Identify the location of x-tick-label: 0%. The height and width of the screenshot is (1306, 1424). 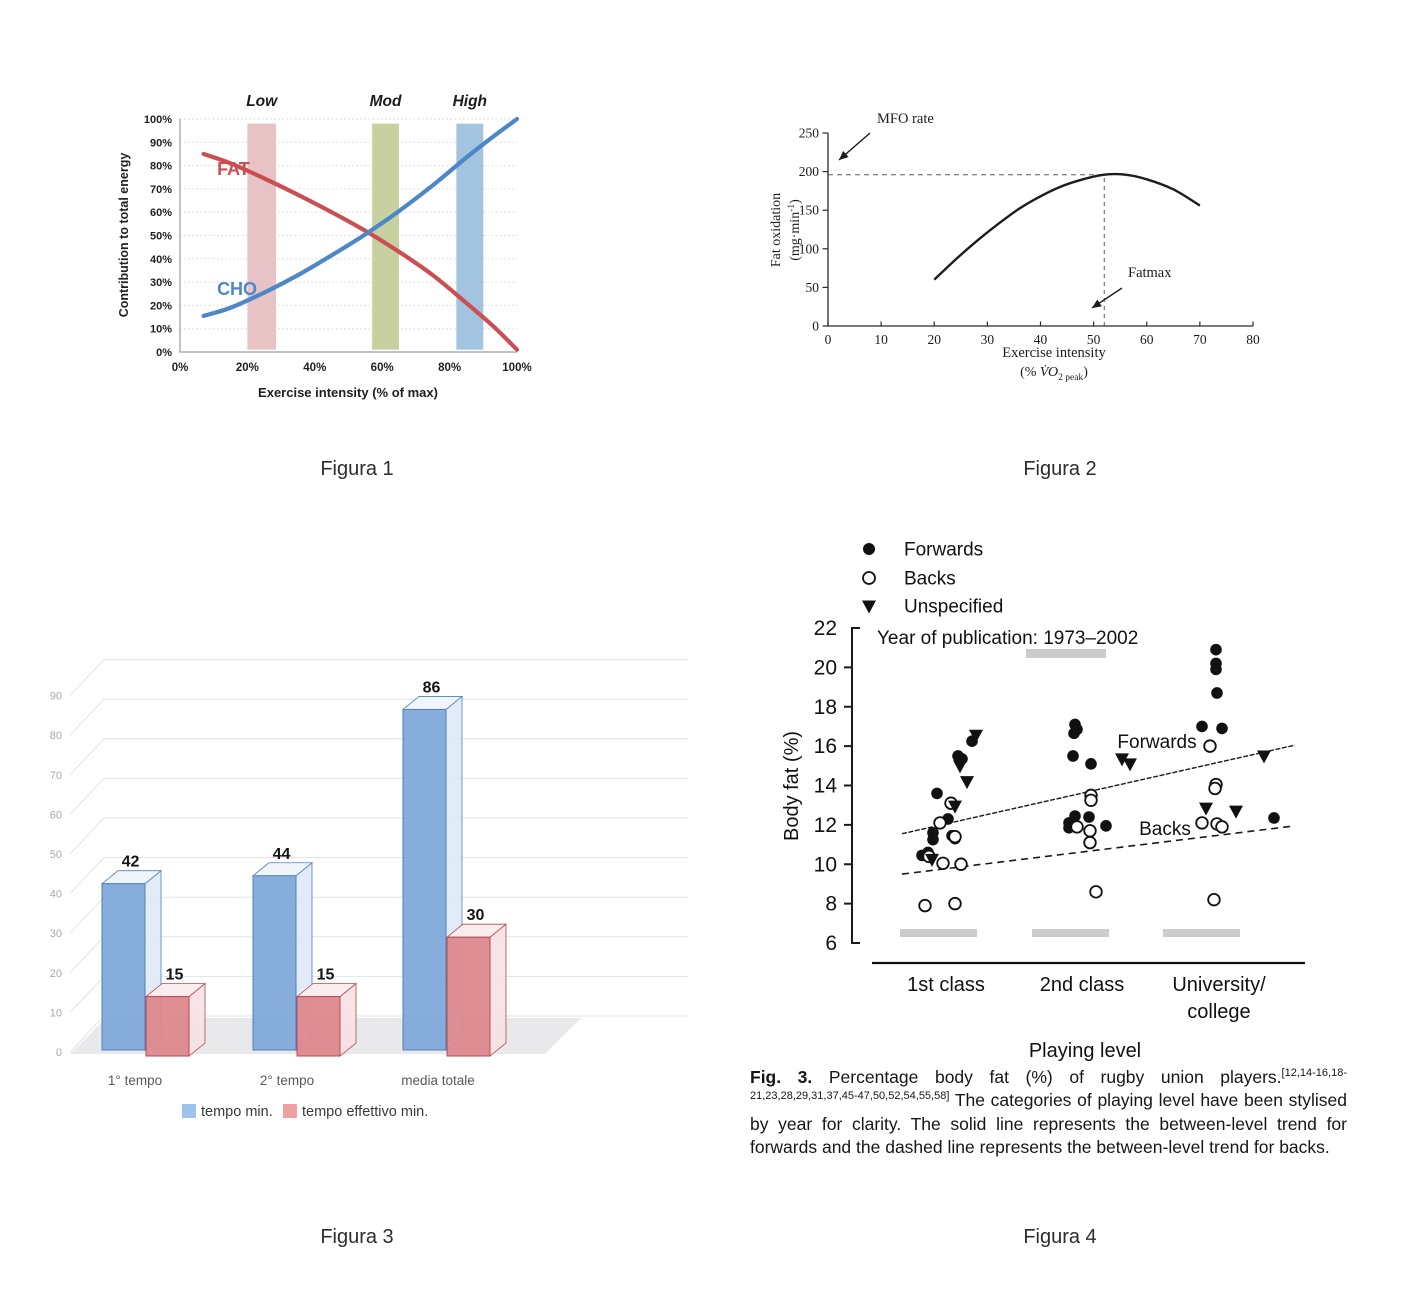
(180, 368).